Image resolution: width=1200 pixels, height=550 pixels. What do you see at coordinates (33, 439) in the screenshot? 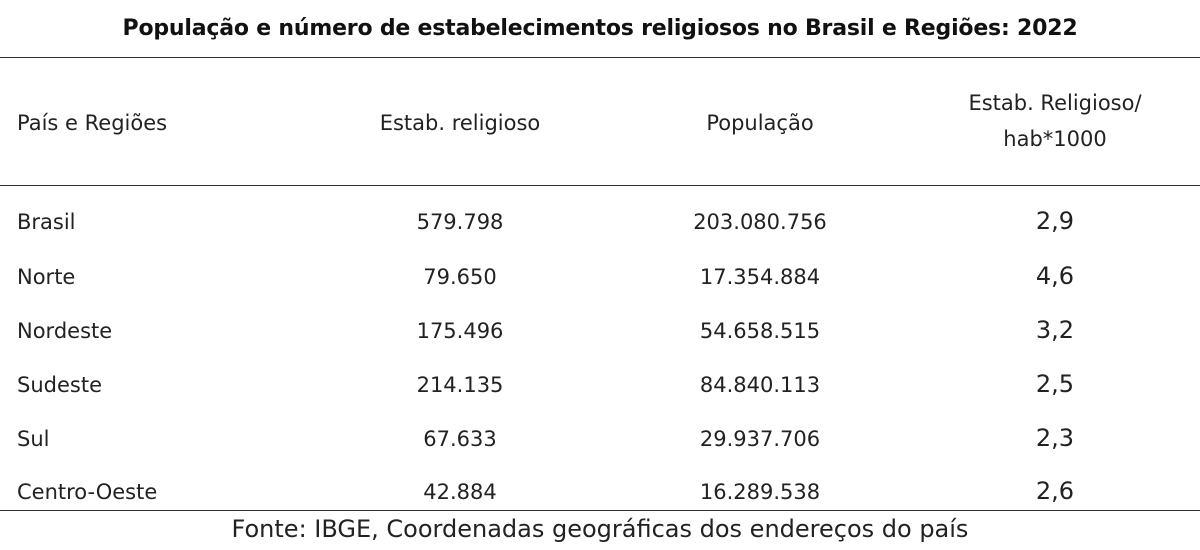
I see `row-sul-region: Sul` at bounding box center [33, 439].